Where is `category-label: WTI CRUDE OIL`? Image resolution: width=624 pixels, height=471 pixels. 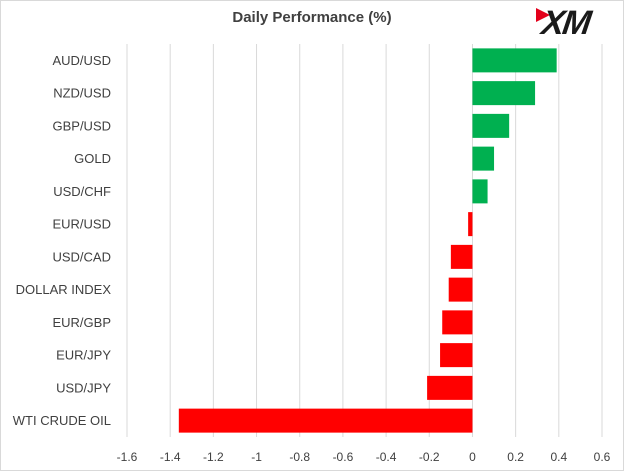
category-label: WTI CRUDE OIL is located at coordinates (62, 420).